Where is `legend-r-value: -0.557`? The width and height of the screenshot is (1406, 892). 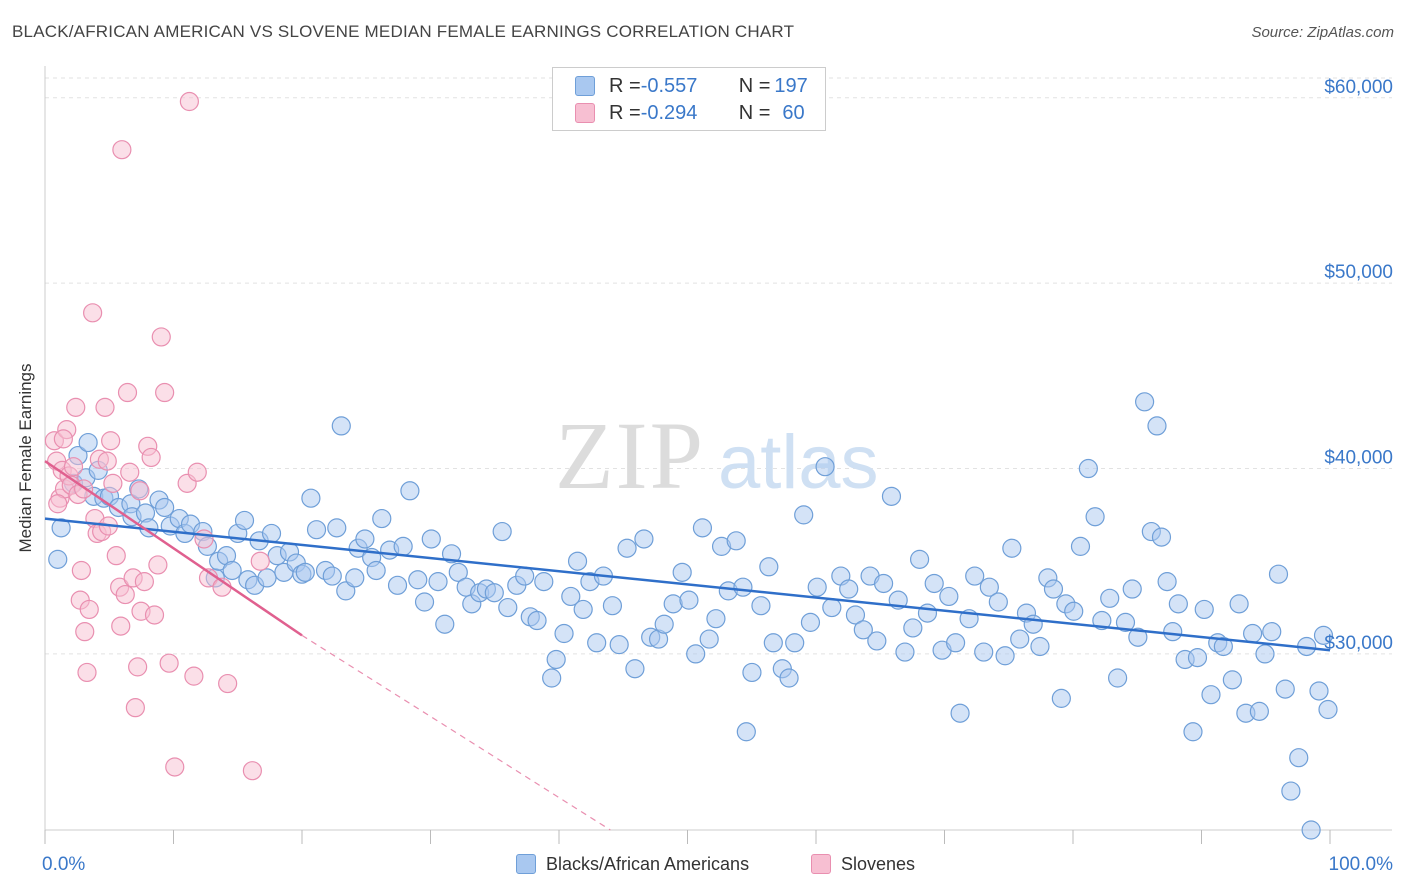 legend-r-value: -0.557 is located at coordinates (669, 85).